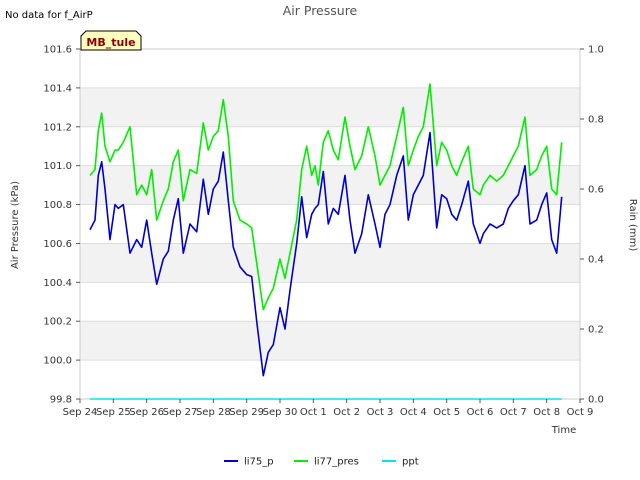 This screenshot has width=640, height=480. I want to click on x-tick-label: Oct 4, so click(413, 412).